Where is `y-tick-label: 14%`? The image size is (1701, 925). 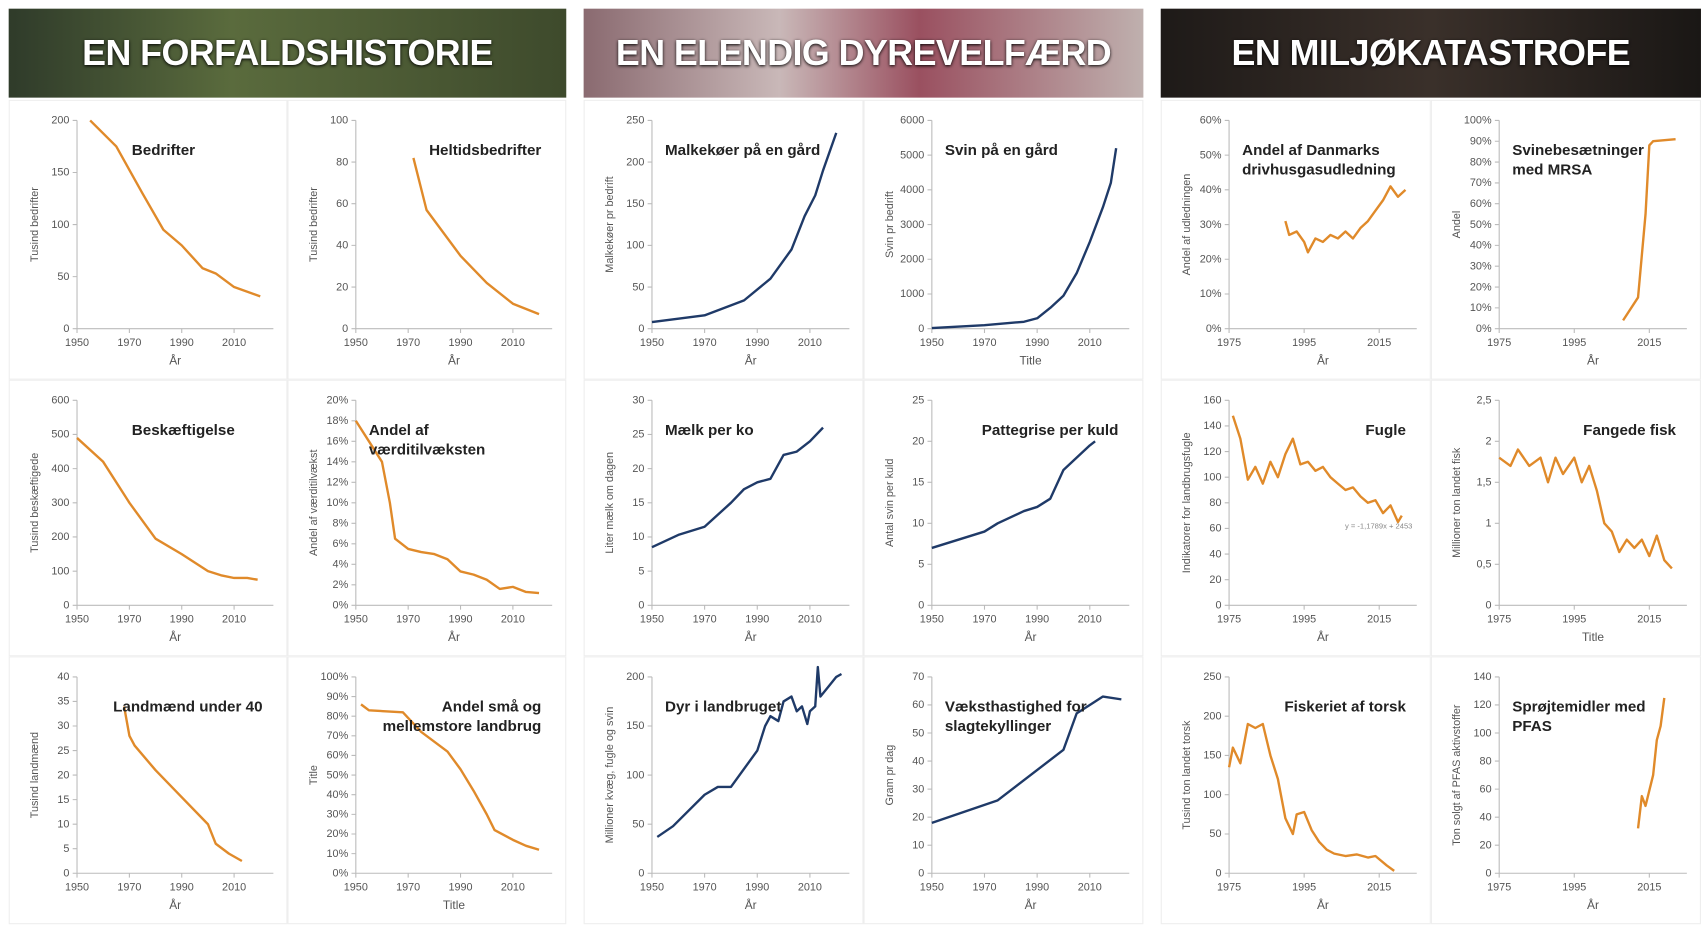
y-tick-label: 14% is located at coordinates (338, 462).